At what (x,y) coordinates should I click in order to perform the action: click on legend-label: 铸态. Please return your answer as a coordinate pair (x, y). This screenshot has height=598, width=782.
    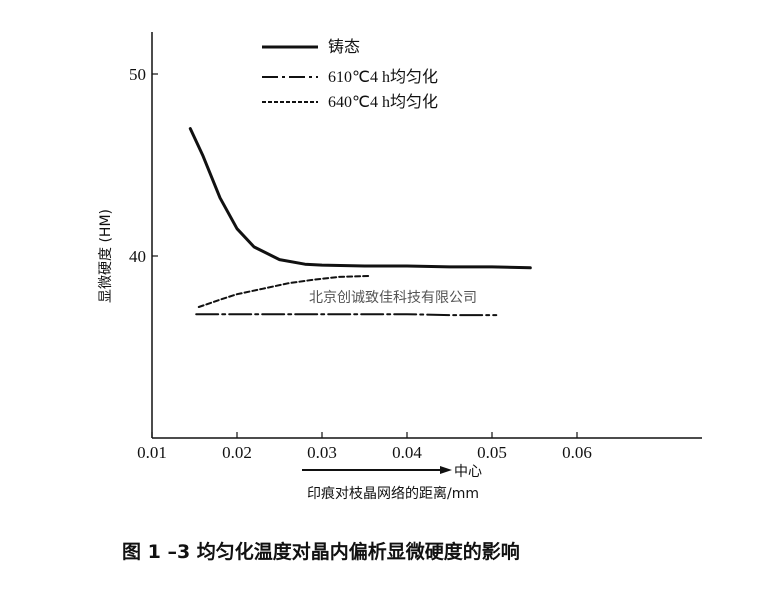
    Looking at the image, I should click on (344, 47).